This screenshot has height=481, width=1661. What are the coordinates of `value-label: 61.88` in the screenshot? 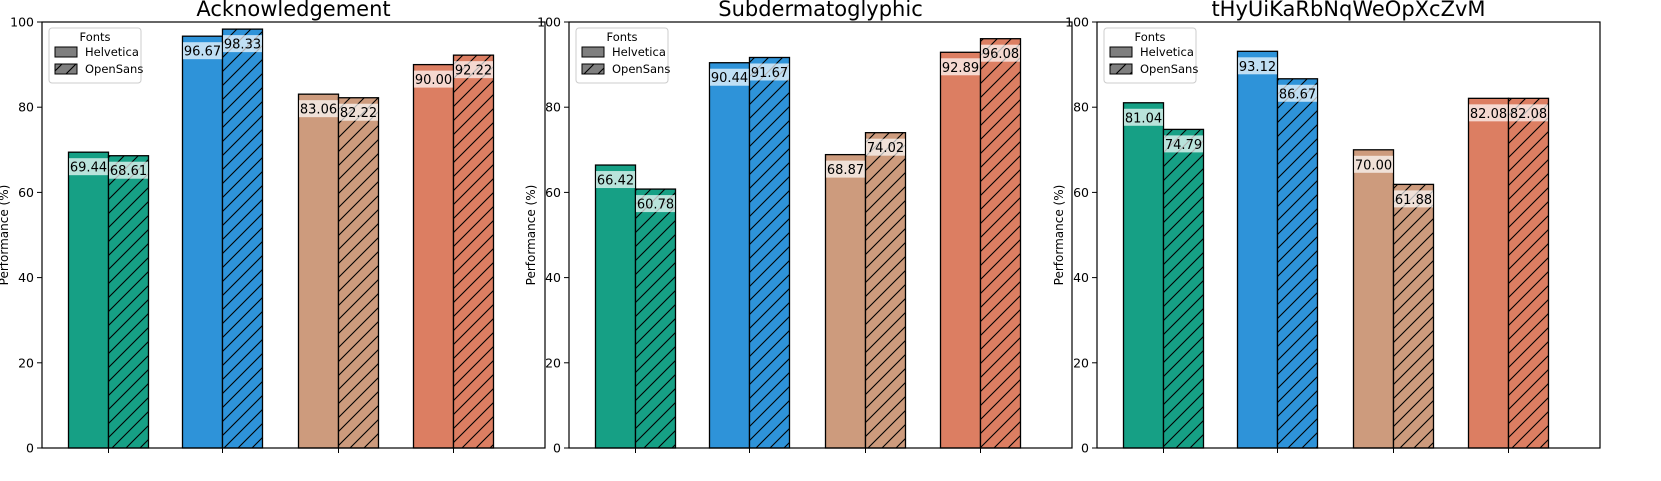 It's located at (1413, 200).